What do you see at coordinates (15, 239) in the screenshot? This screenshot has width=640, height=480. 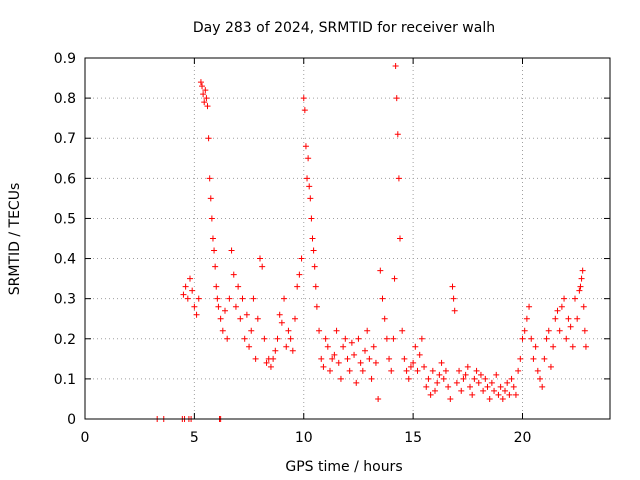 I see `y-axis-label: SRMTID / TECUs` at bounding box center [15, 239].